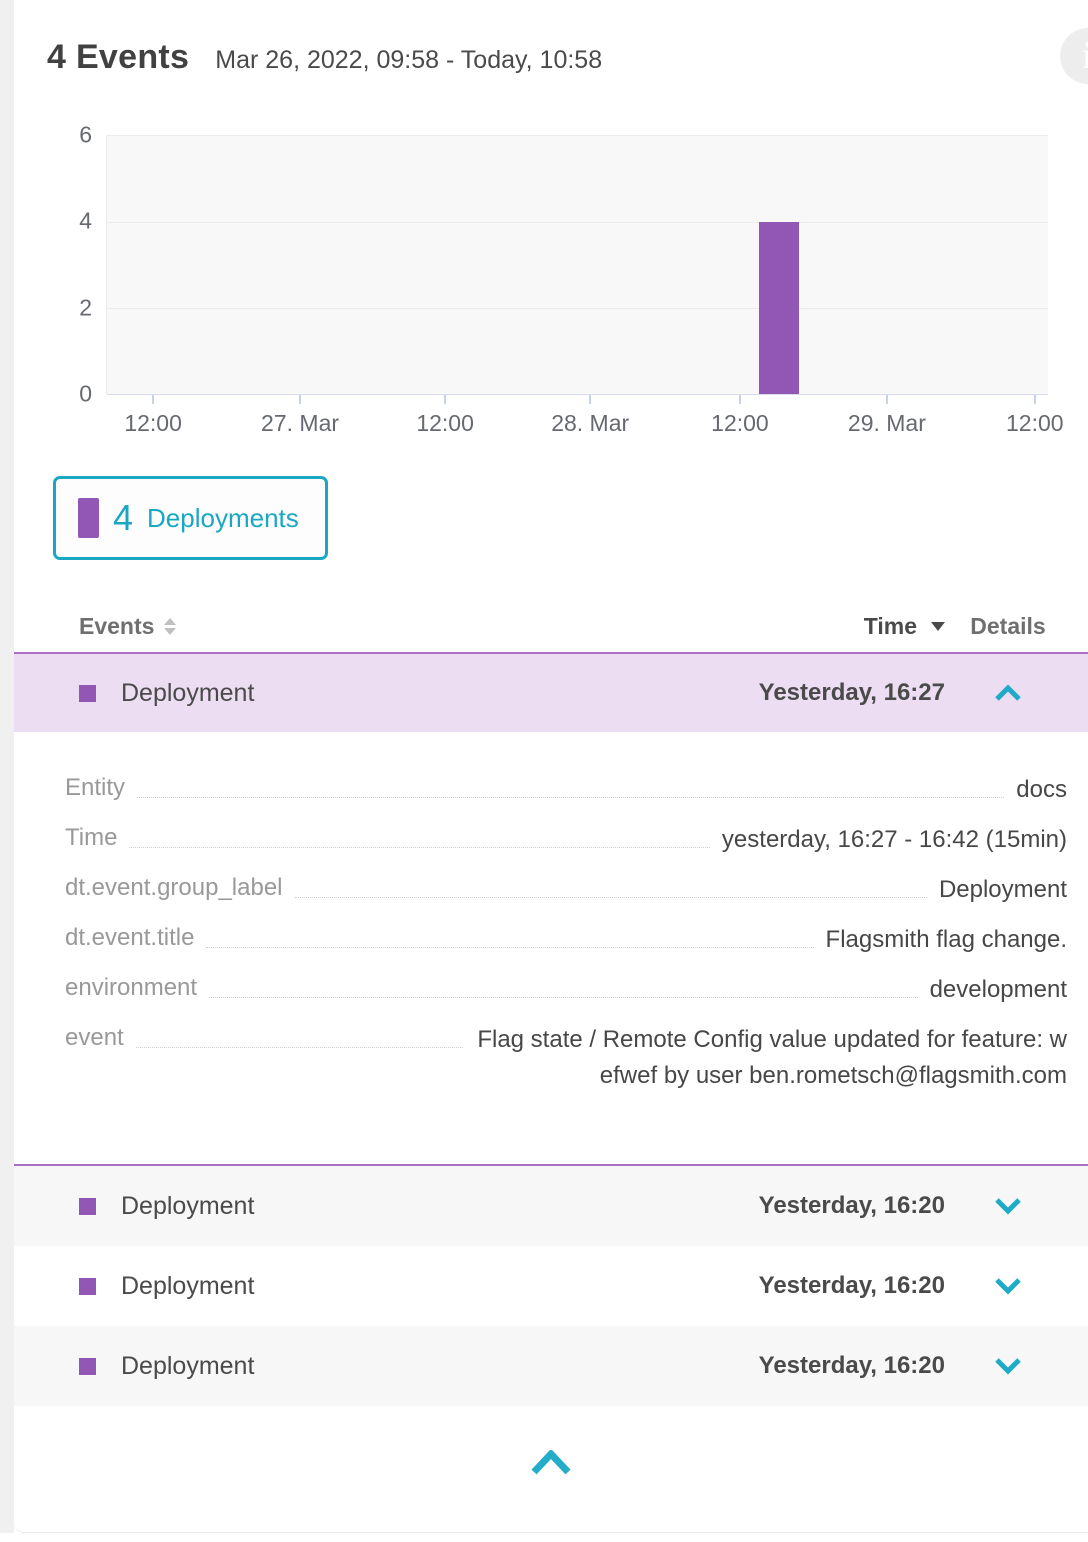 The height and width of the screenshot is (1542, 1088). I want to click on y-tick-label: 6, so click(85, 134).